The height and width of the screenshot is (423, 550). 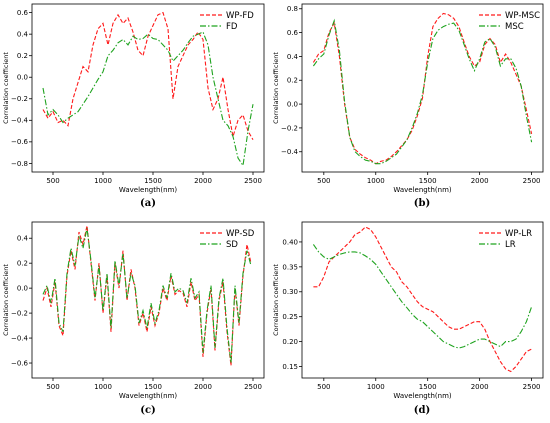 I want to click on panel-label: (d), so click(x=422, y=410).